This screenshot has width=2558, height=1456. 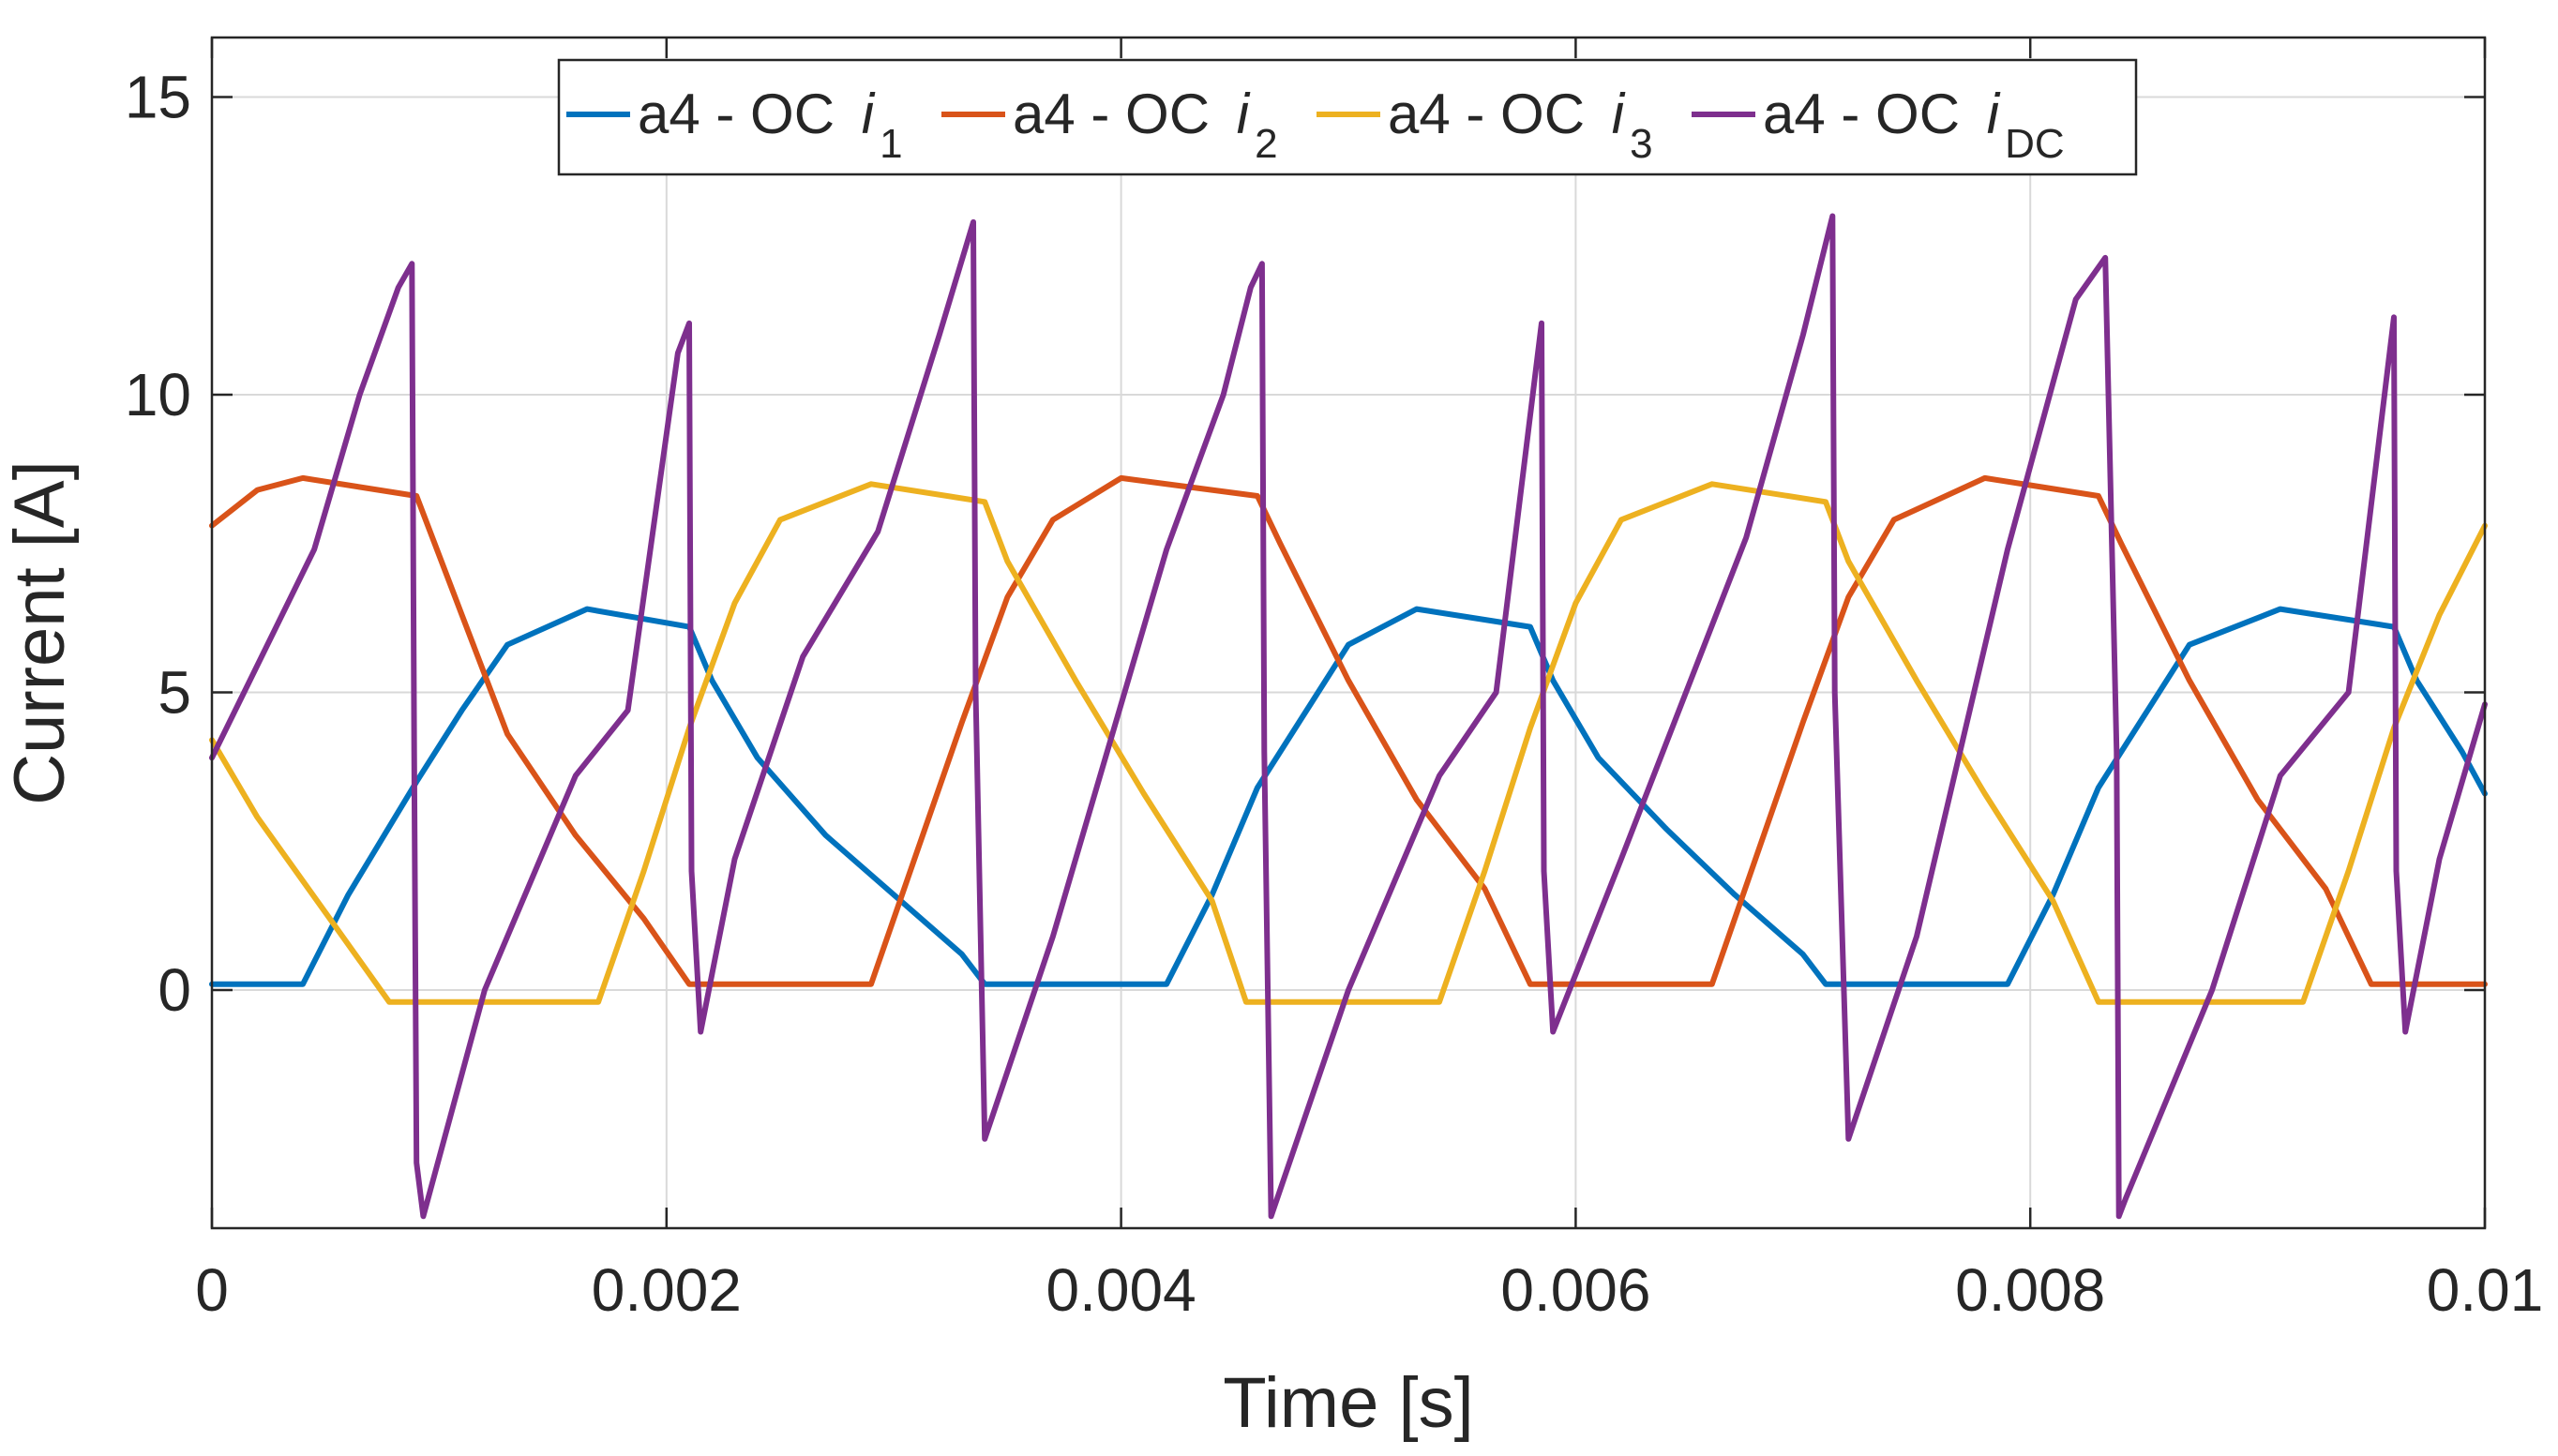 What do you see at coordinates (212, 1290) in the screenshot?
I see `x-tick-label: 0` at bounding box center [212, 1290].